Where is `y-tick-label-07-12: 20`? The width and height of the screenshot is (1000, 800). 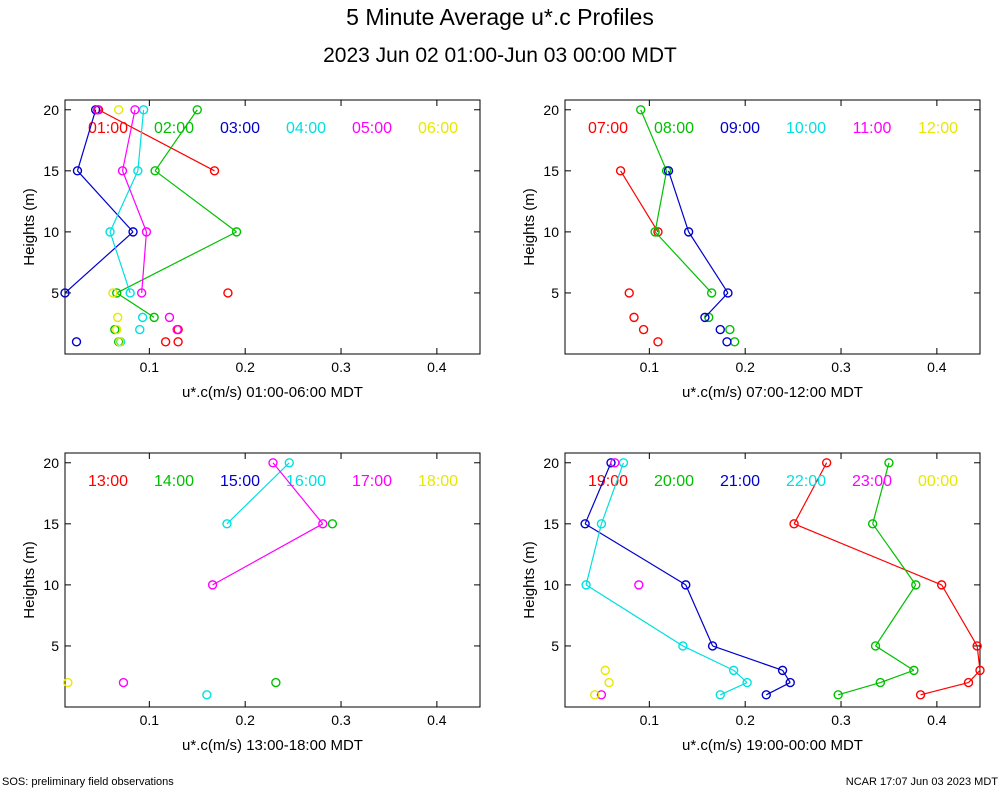 y-tick-label-07-12: 20 is located at coordinates (551, 110).